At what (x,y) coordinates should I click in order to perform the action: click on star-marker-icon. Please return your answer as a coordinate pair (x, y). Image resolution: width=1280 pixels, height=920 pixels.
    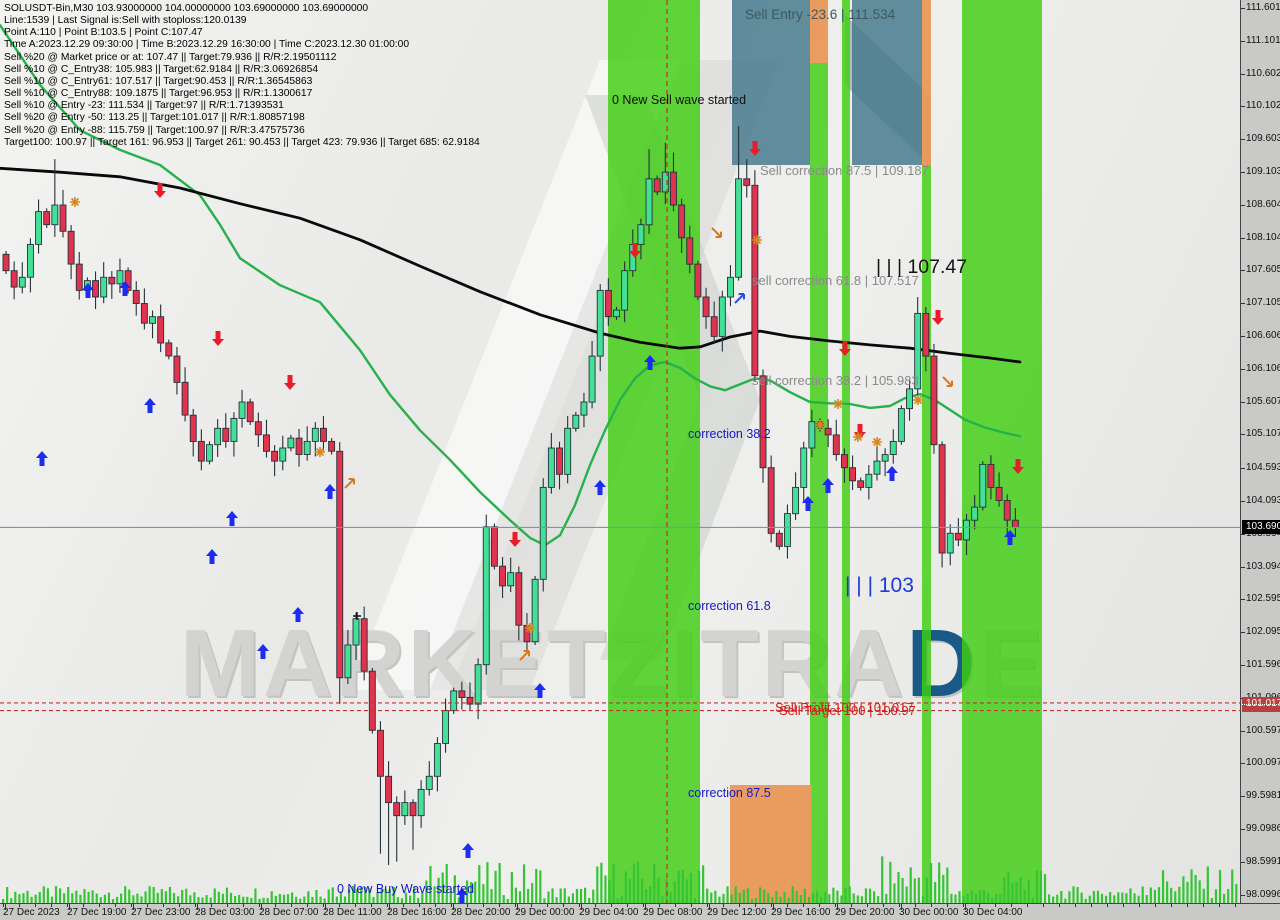
    Looking at the image, I should click on (838, 404).